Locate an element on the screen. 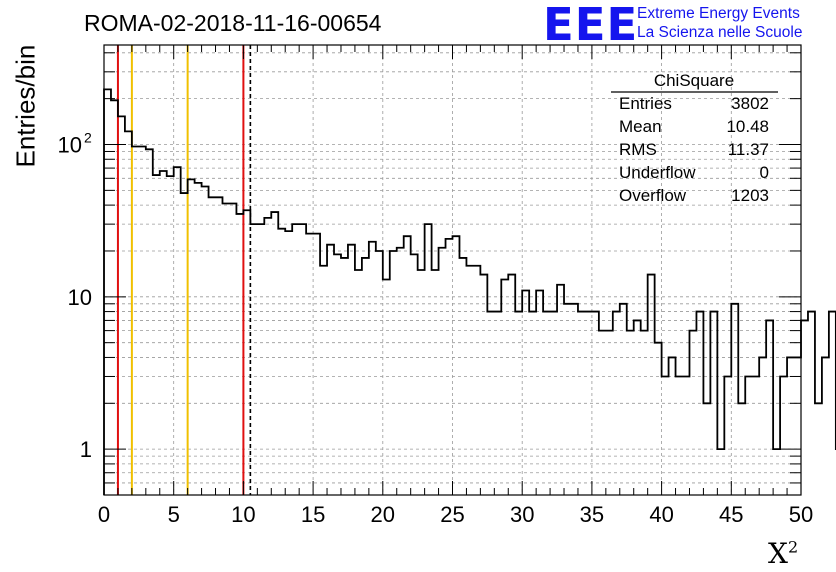  x-tick-label: 35 is located at coordinates (592, 514).